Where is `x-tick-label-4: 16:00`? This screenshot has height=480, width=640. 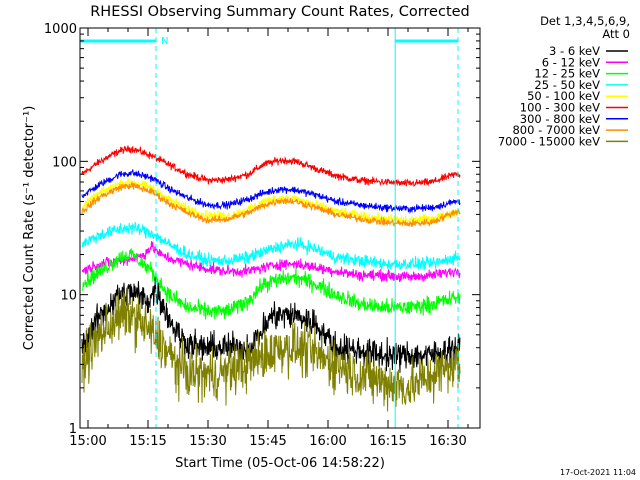 x-tick-label-4: 16:00 is located at coordinates (327, 441).